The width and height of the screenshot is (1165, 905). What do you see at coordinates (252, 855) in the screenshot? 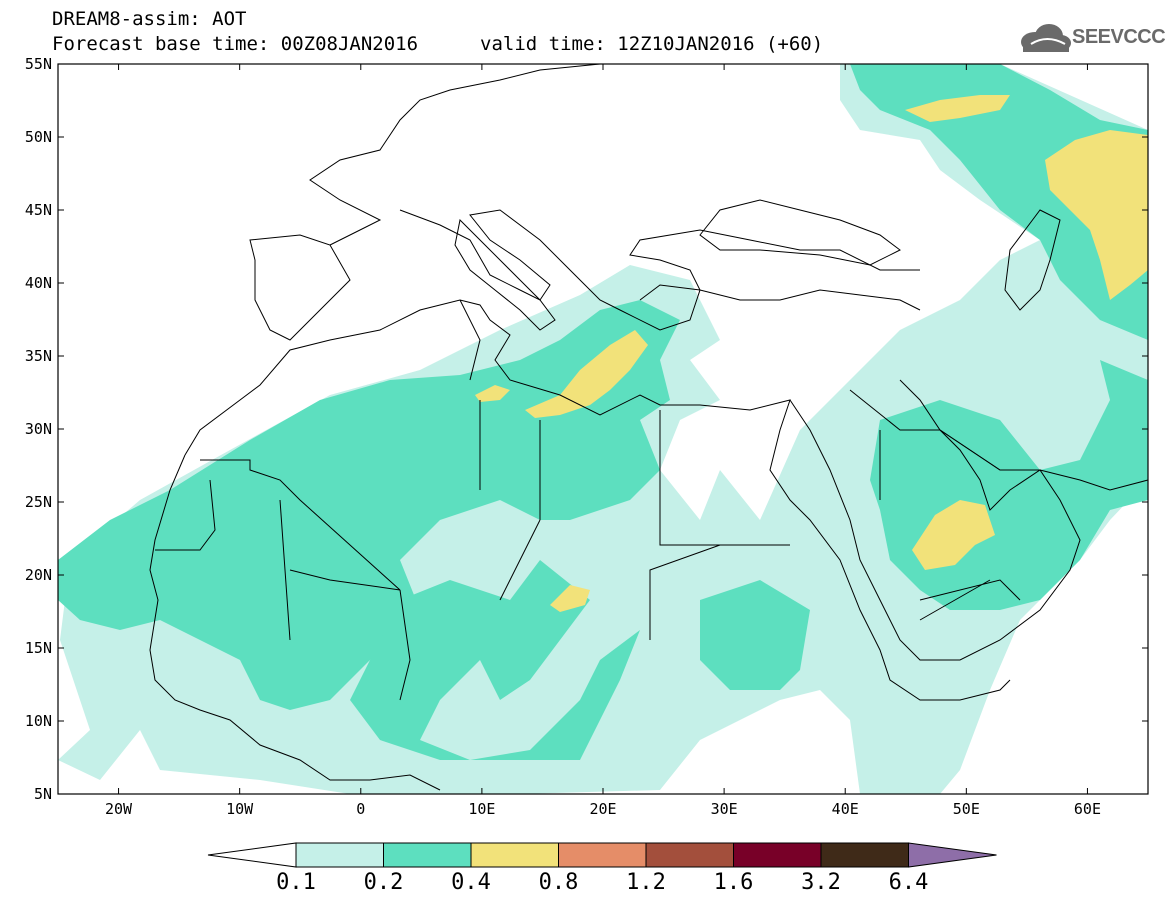
I see `colorbar-underflow` at bounding box center [252, 855].